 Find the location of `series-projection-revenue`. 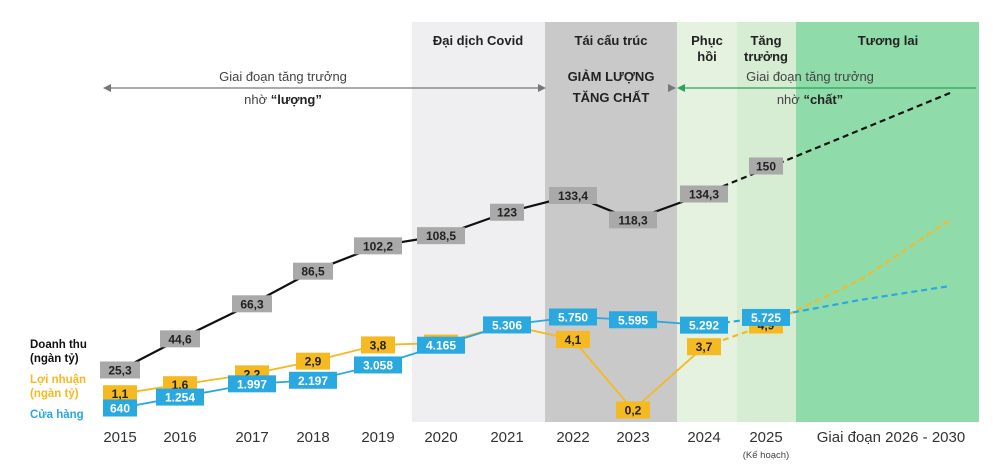

series-projection-revenue is located at coordinates (827, 143).